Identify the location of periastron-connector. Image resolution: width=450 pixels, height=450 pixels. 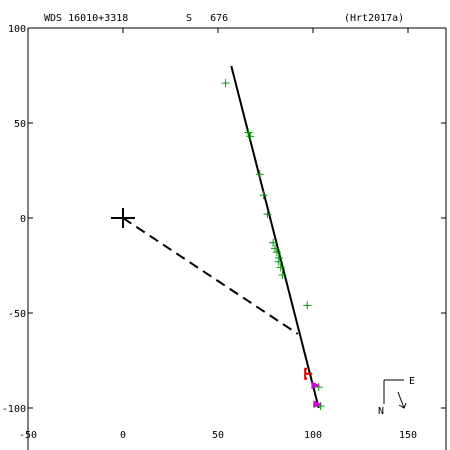
(210, 276).